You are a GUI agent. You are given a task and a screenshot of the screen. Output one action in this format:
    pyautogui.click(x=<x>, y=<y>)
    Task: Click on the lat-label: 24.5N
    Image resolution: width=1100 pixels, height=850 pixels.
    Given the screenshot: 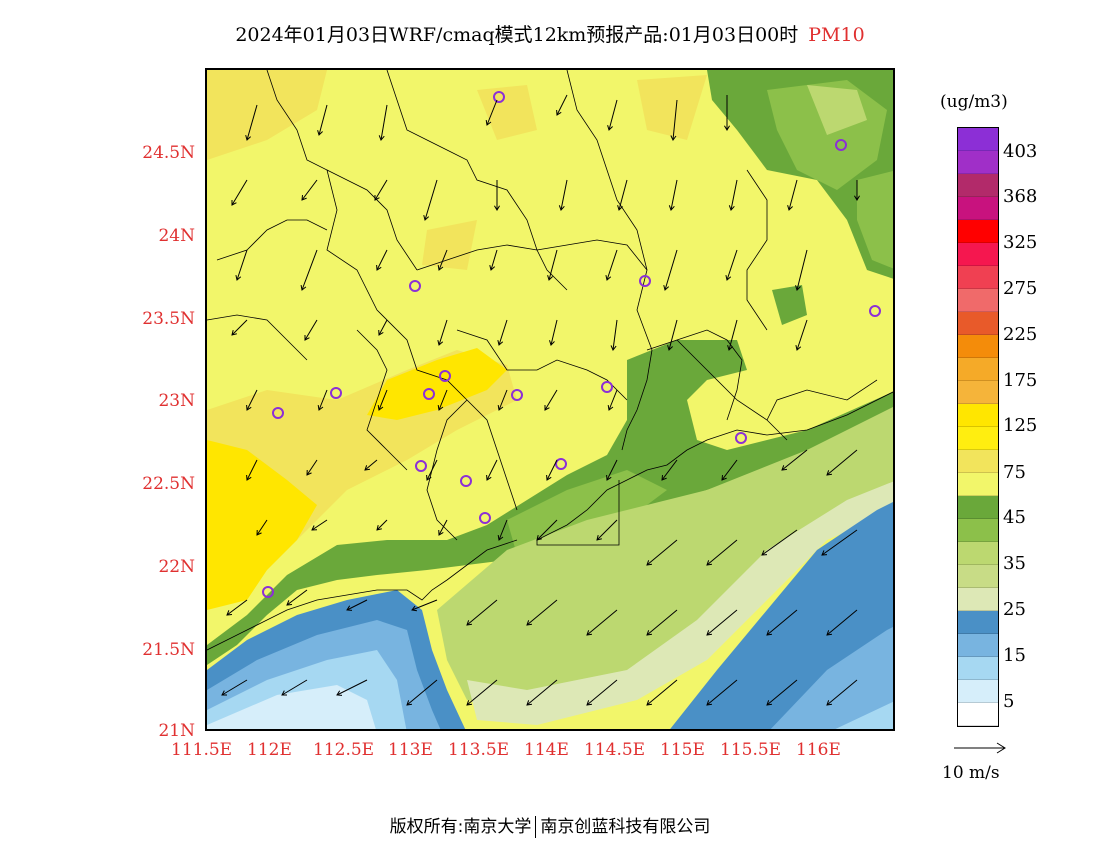 What is the action you would take?
    pyautogui.click(x=168, y=153)
    